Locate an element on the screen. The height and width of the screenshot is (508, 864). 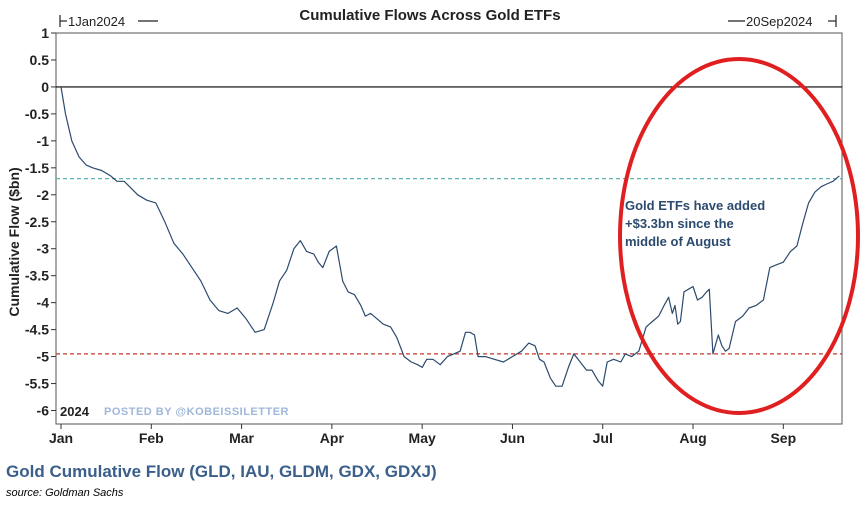
x-tick-label: Feb is located at coordinates (151, 438).